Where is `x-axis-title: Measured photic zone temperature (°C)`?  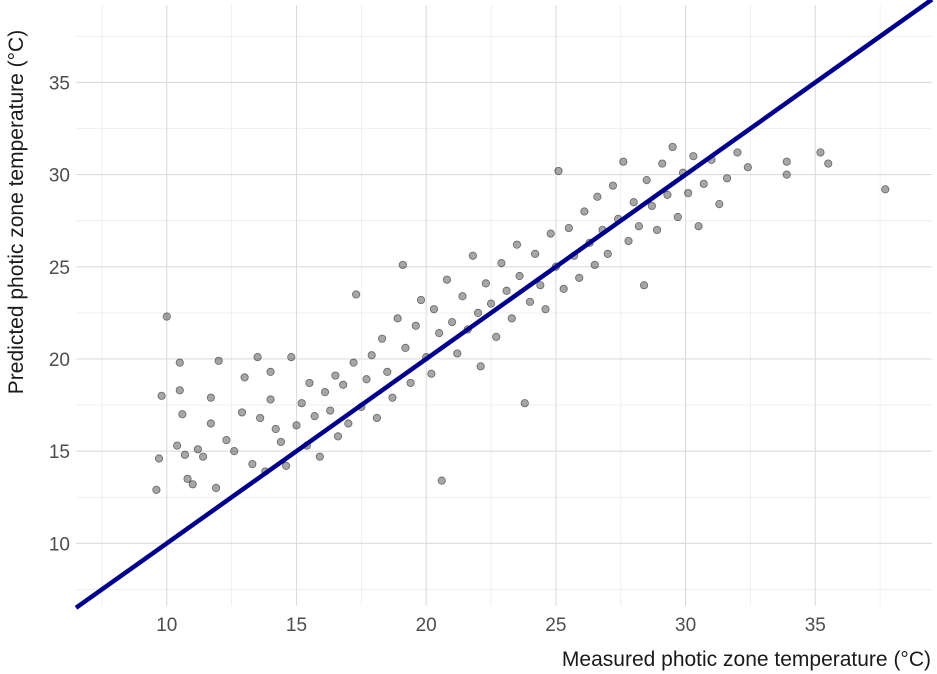
x-axis-title: Measured photic zone temperature (°C) is located at coordinates (746, 659).